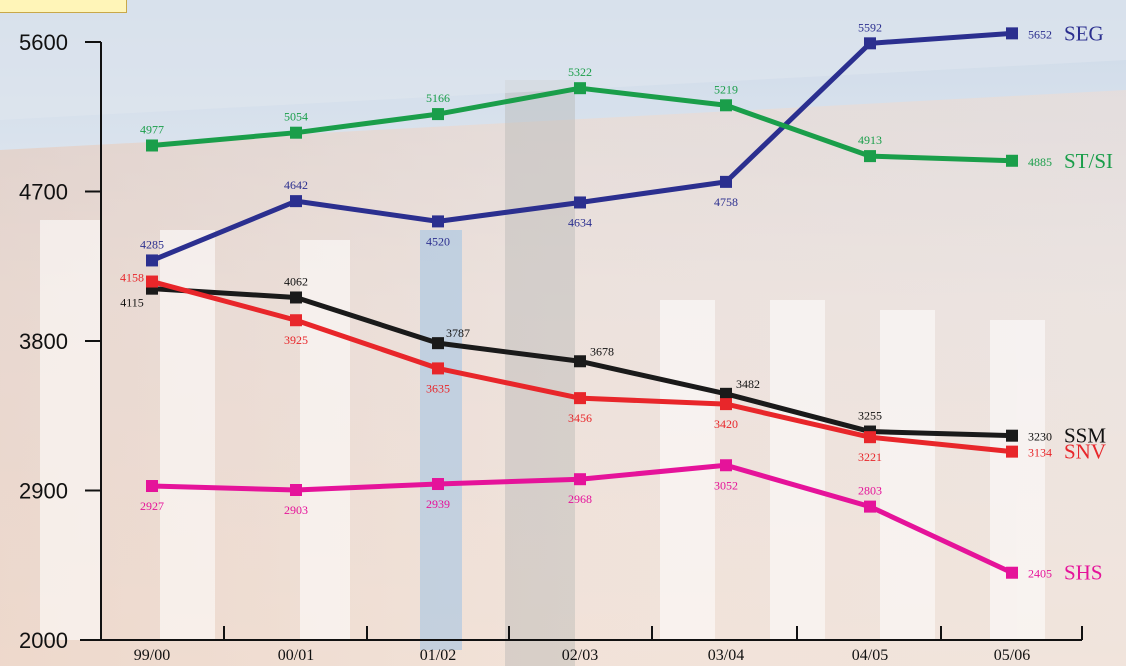 The height and width of the screenshot is (671, 1126). I want to click on data-label: 3456, so click(580, 418).